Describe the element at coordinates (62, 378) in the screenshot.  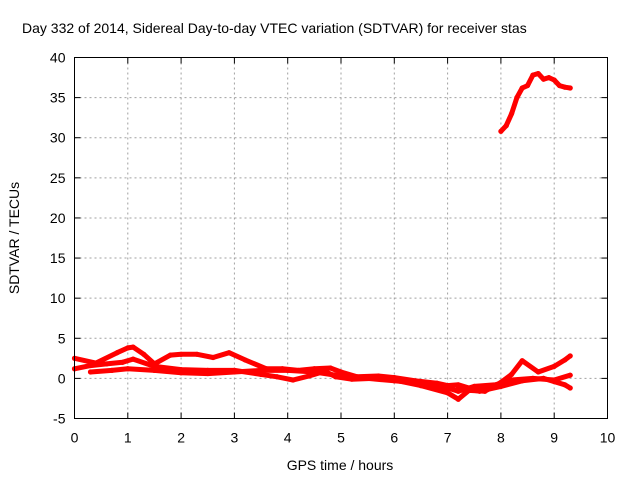
I see `y-tick-label: 0` at that location.